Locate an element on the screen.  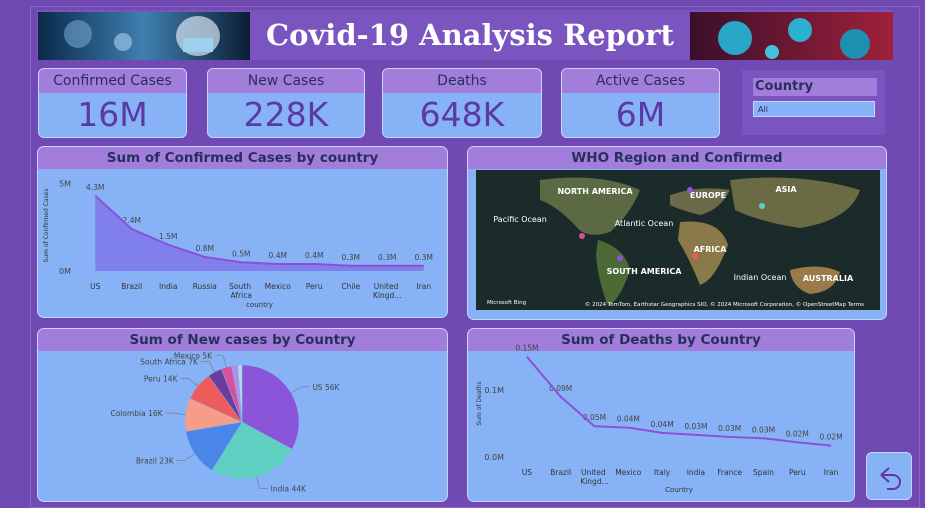
chart-panel: Sum of Confirmed Cases by country is located at coordinates (242, 232).